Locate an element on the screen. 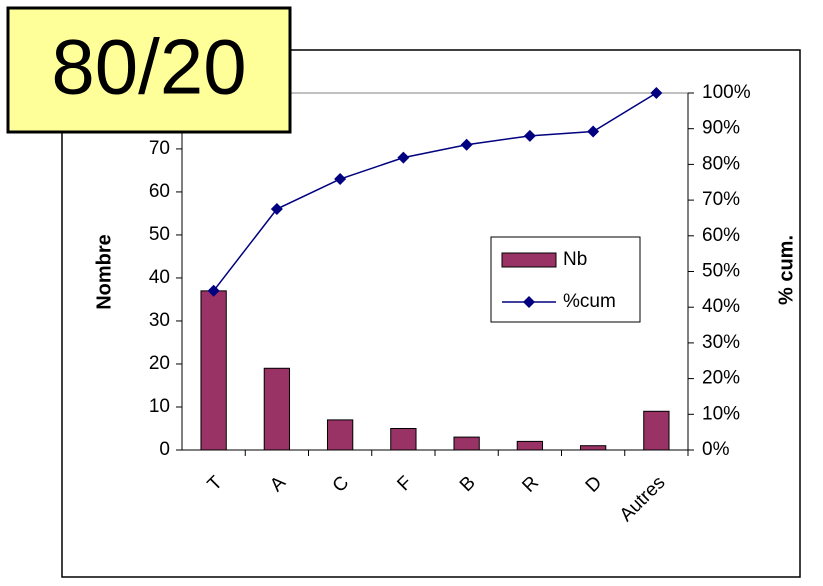 Image resolution: width=823 pixels, height=586 pixels. y-tick-label: 40 is located at coordinates (159, 277).